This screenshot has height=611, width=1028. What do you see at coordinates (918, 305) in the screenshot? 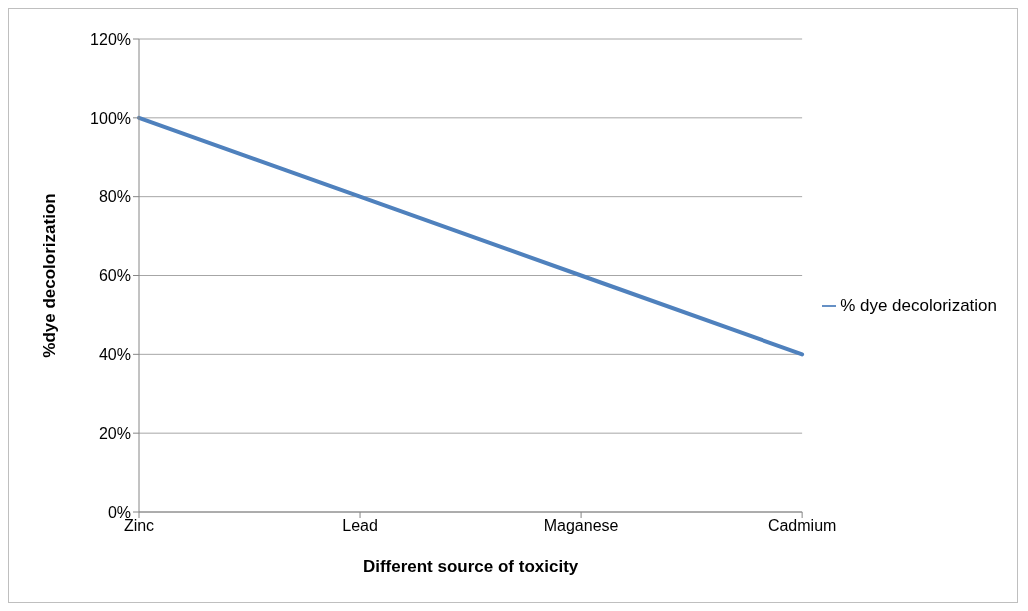
I see `legend-label: % dye decolorization` at bounding box center [918, 305].